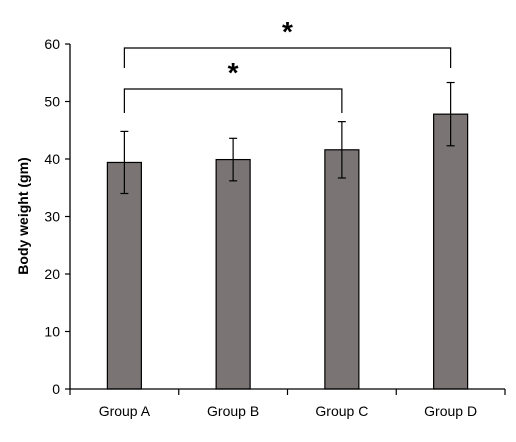 Image resolution: width=516 pixels, height=442 pixels. I want to click on y-tick-label: 20, so click(52, 274).